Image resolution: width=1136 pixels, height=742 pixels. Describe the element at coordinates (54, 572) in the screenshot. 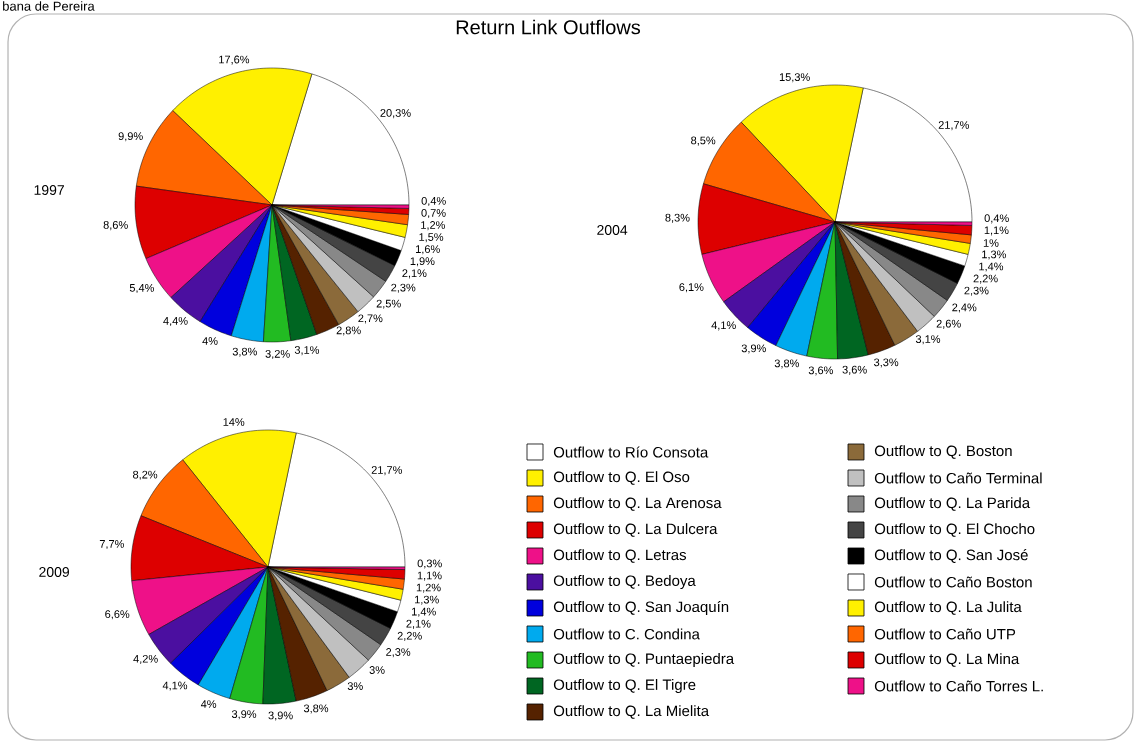

I see `text: 2009` at that location.